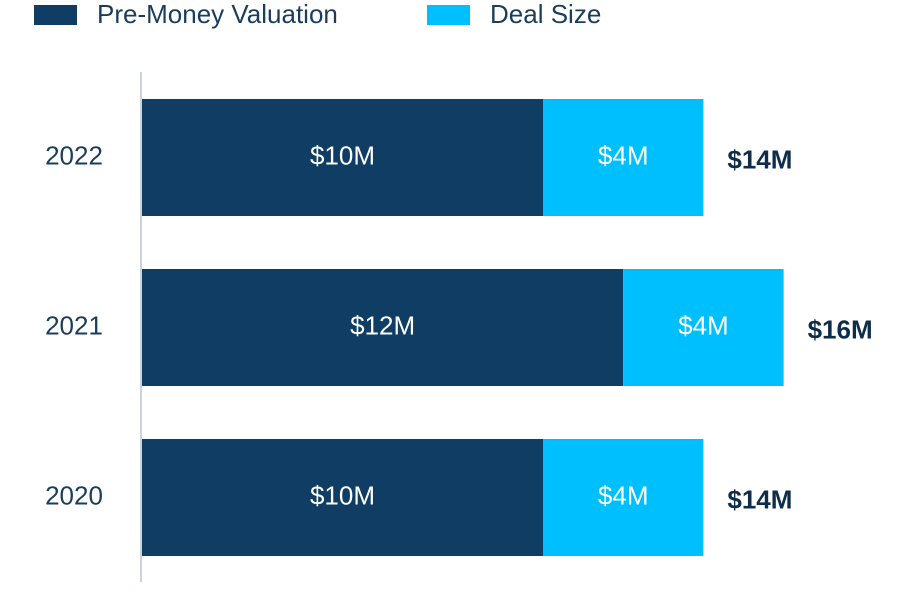 This screenshot has height=592, width=920. What do you see at coordinates (74, 495) in the screenshot?
I see `y-tick-label: 2020` at bounding box center [74, 495].